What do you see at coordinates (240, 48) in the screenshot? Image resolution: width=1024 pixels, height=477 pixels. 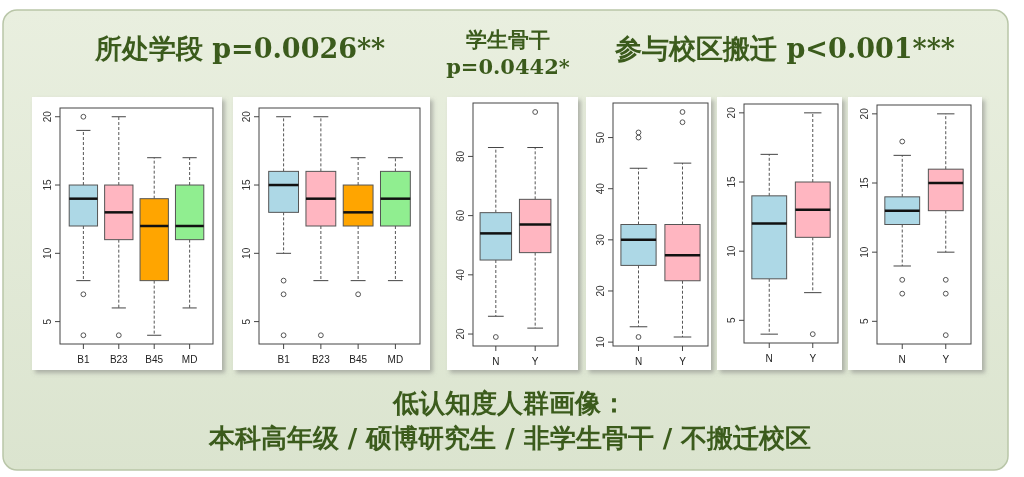 I see `title: 所处学段 p=0.0026**` at bounding box center [240, 48].